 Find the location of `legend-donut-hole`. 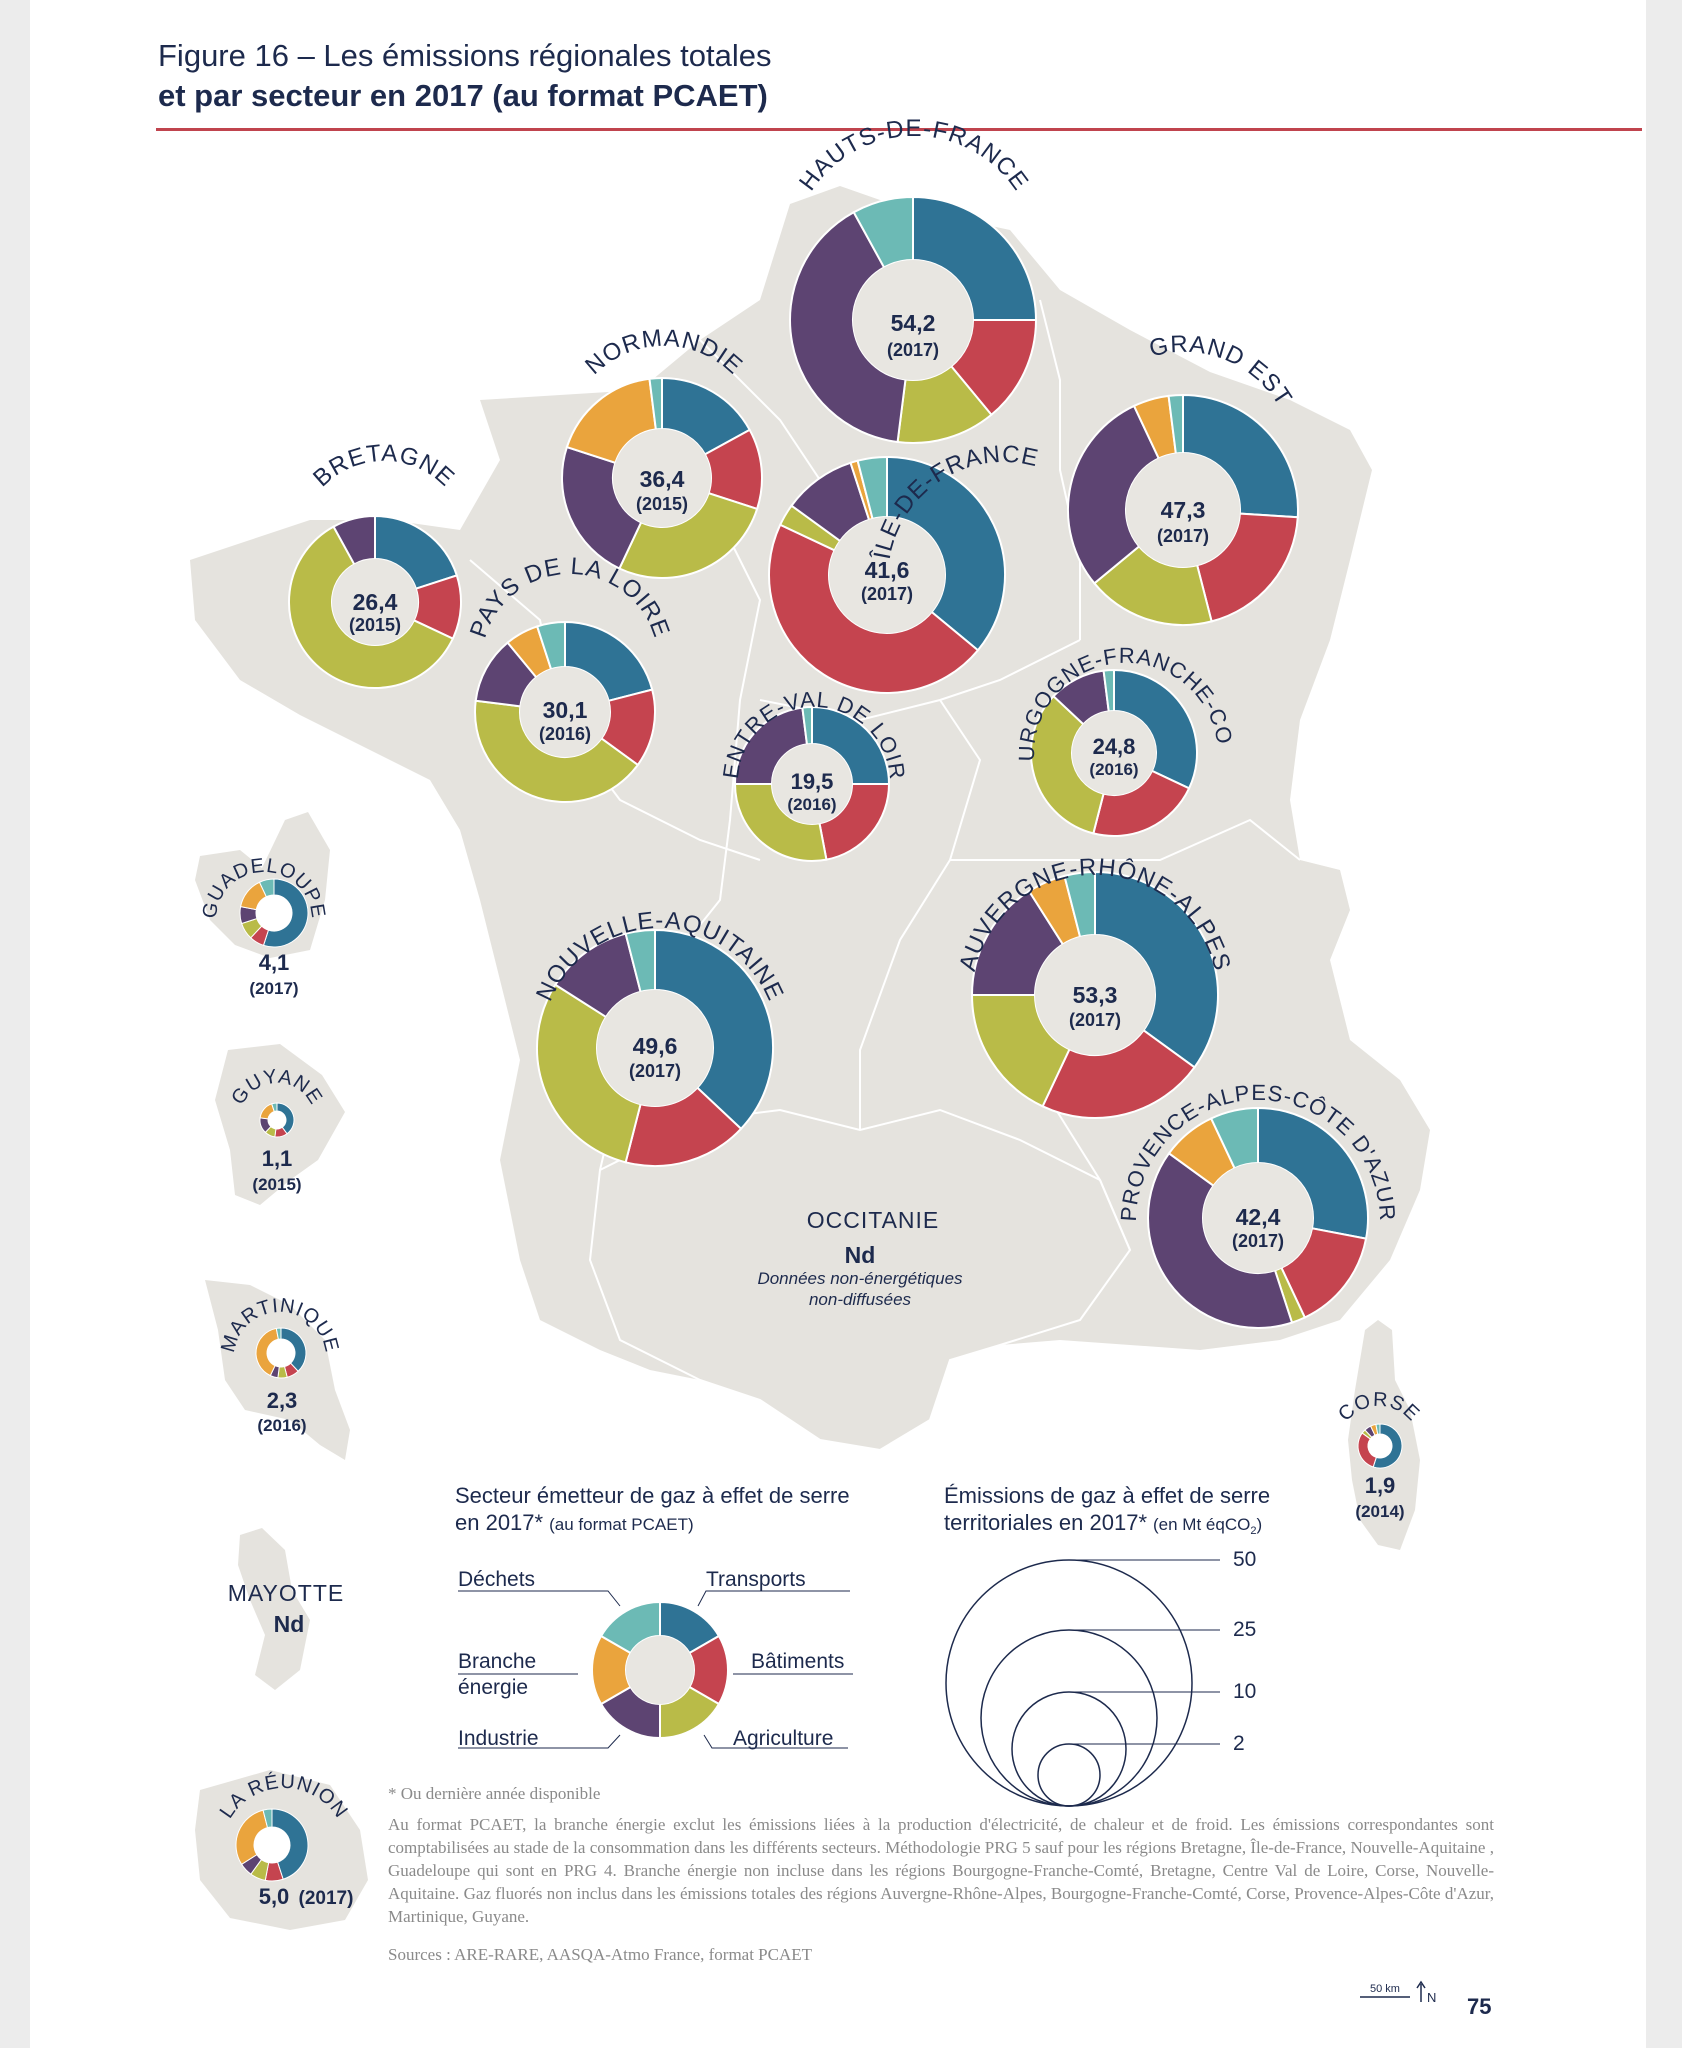

legend-donut-hole is located at coordinates (660, 1670).